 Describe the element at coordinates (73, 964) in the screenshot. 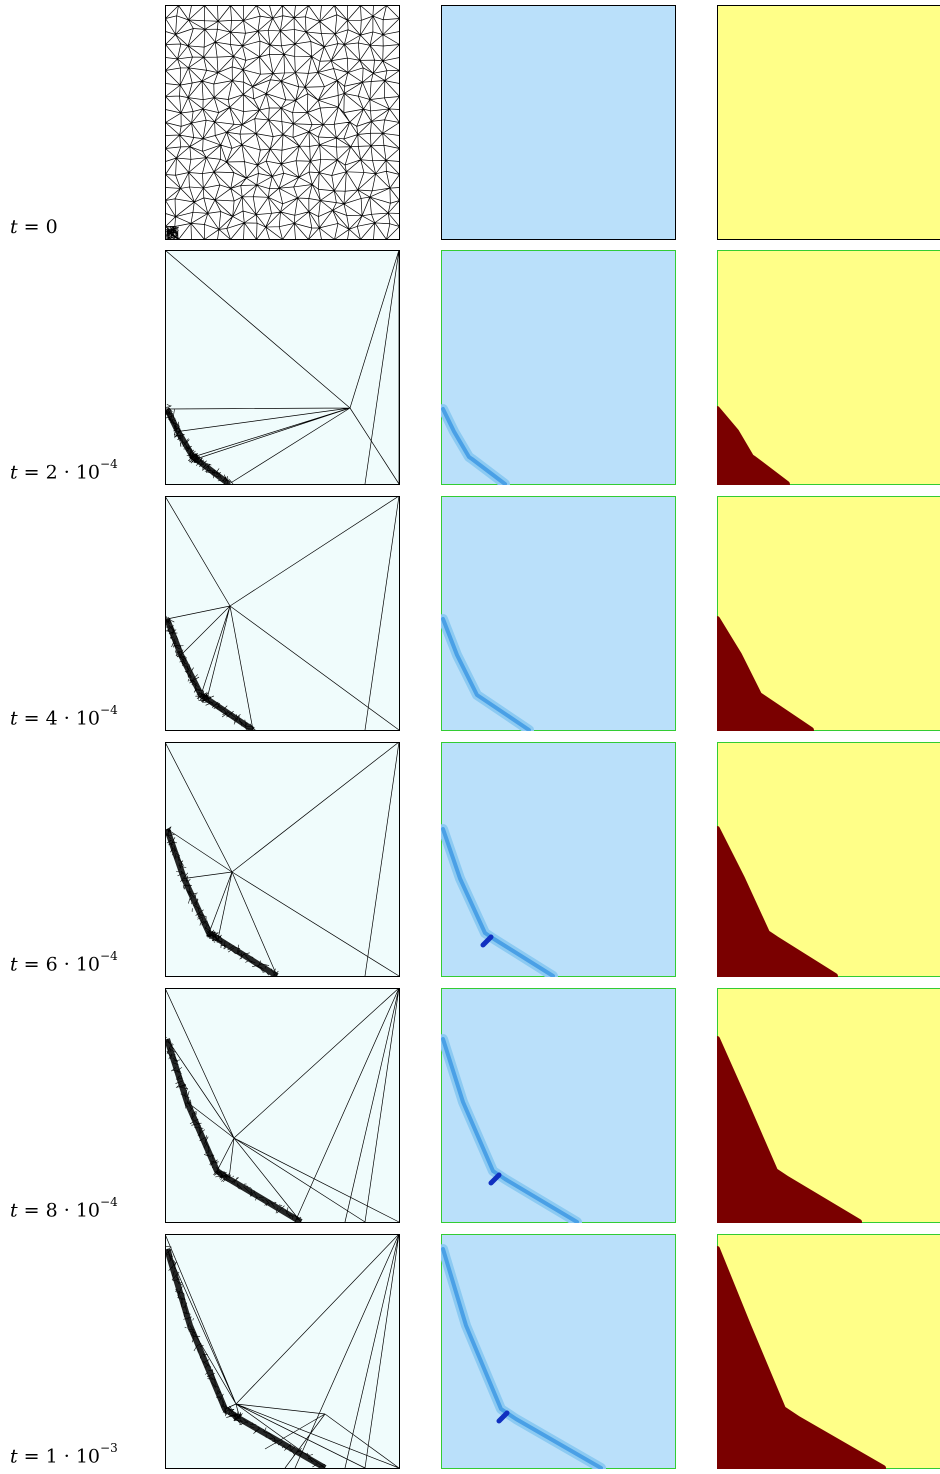

I see `time-value: 6 · 10` at that location.